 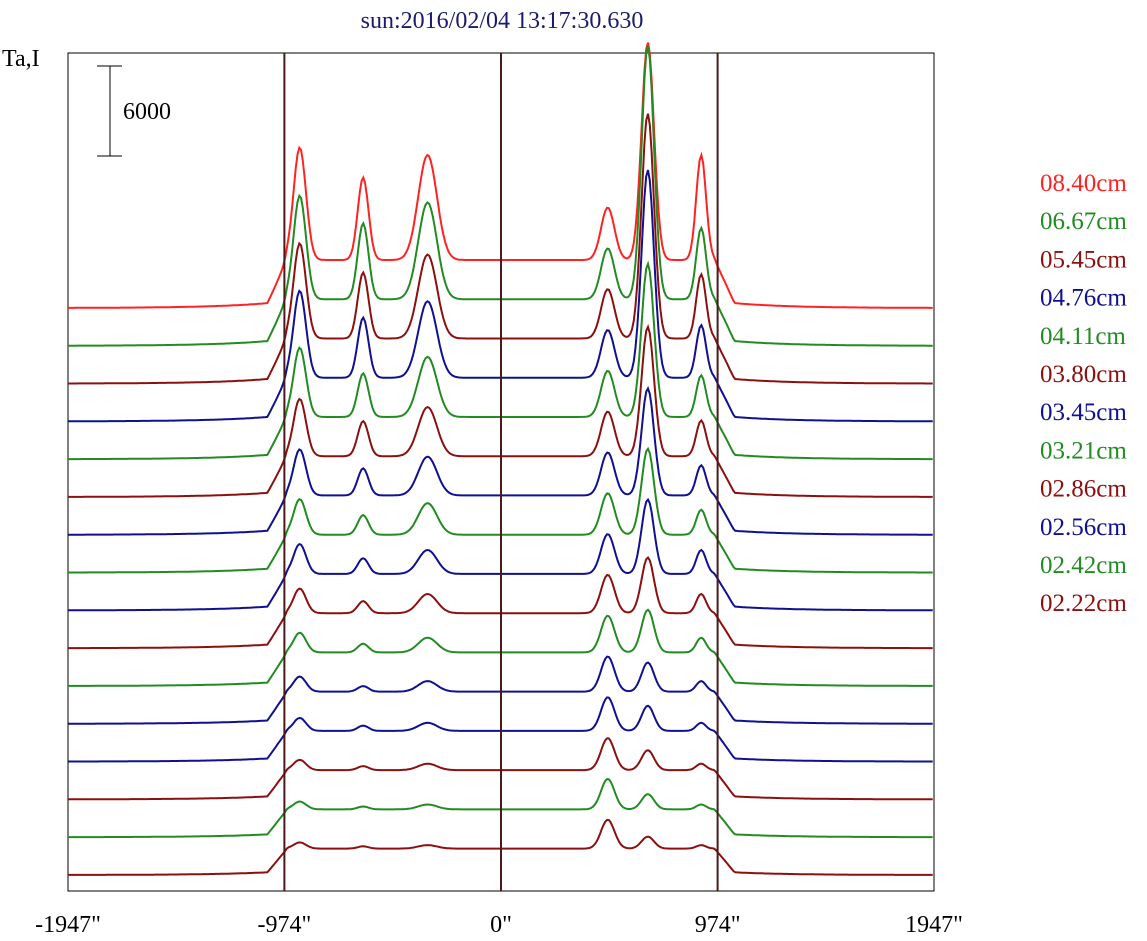 I want to click on legend-entry: 06.67cm, so click(x=1083, y=221).